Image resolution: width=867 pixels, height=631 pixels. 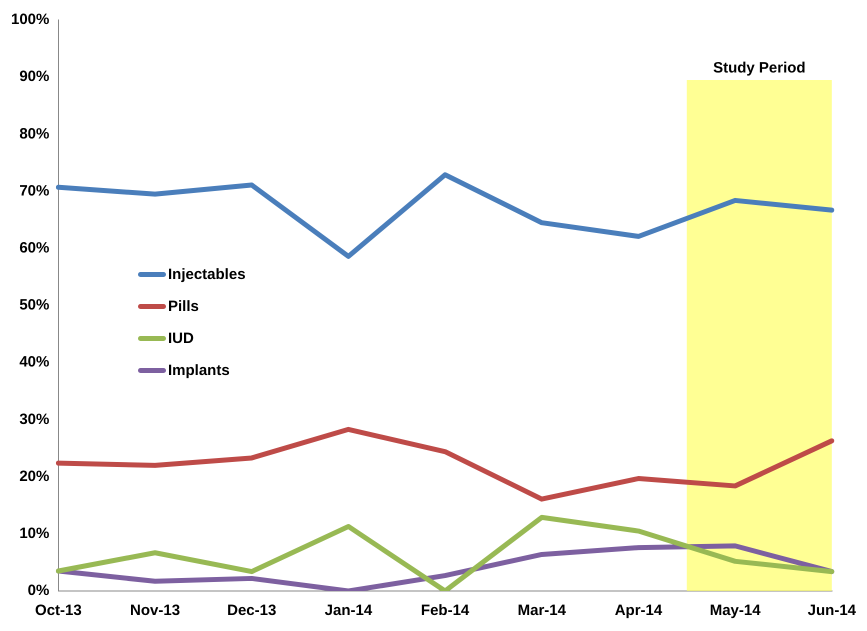 I want to click on y-tick-label: 20%, so click(x=34, y=476).